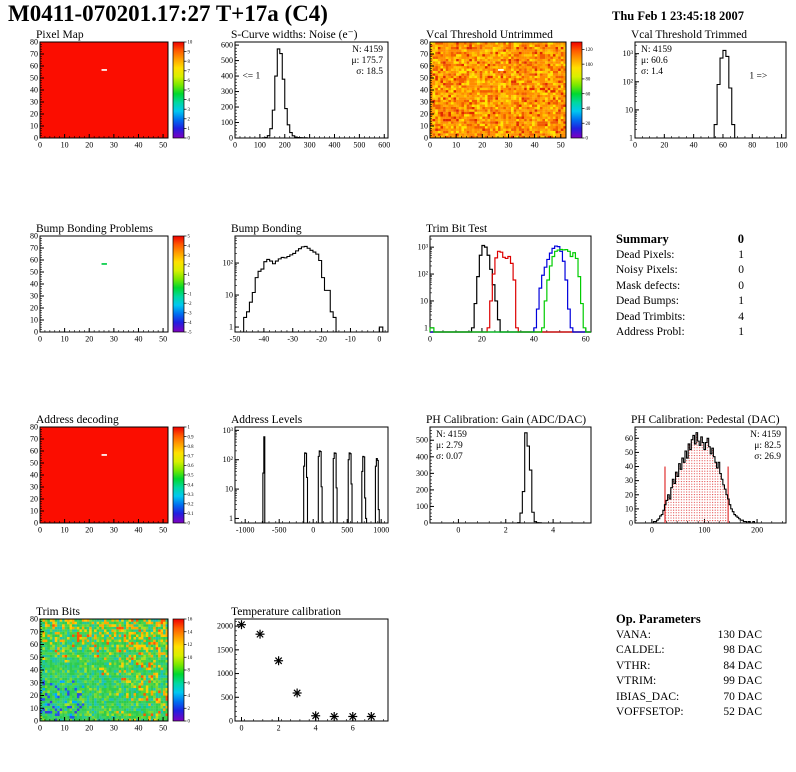 This screenshot has height=772, width=796. What do you see at coordinates (658, 619) in the screenshot?
I see `op-parameters-title: Op. Parameters` at bounding box center [658, 619].